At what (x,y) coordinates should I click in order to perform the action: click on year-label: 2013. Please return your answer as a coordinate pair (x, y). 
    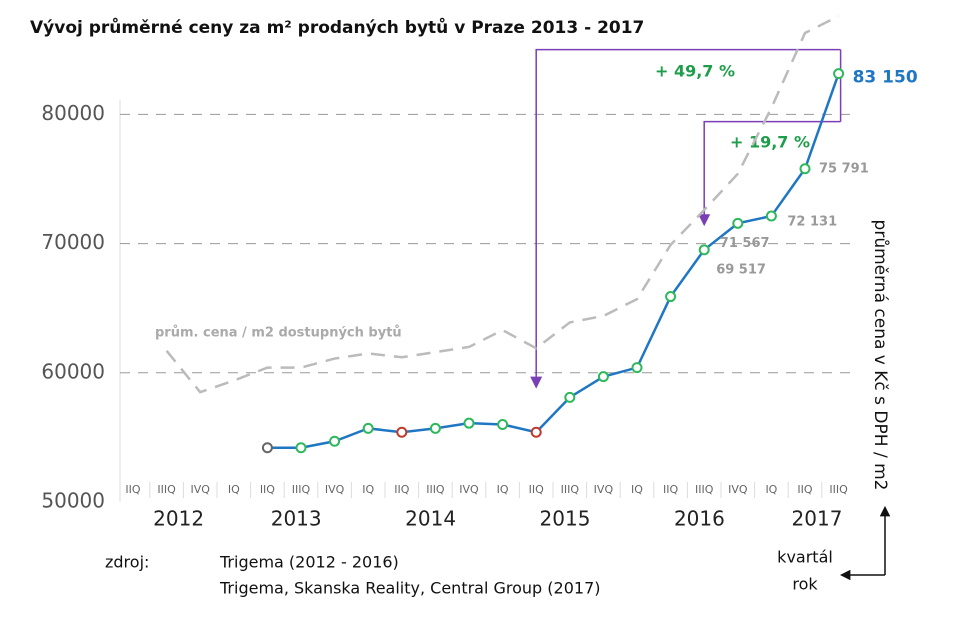
    Looking at the image, I should click on (296, 519).